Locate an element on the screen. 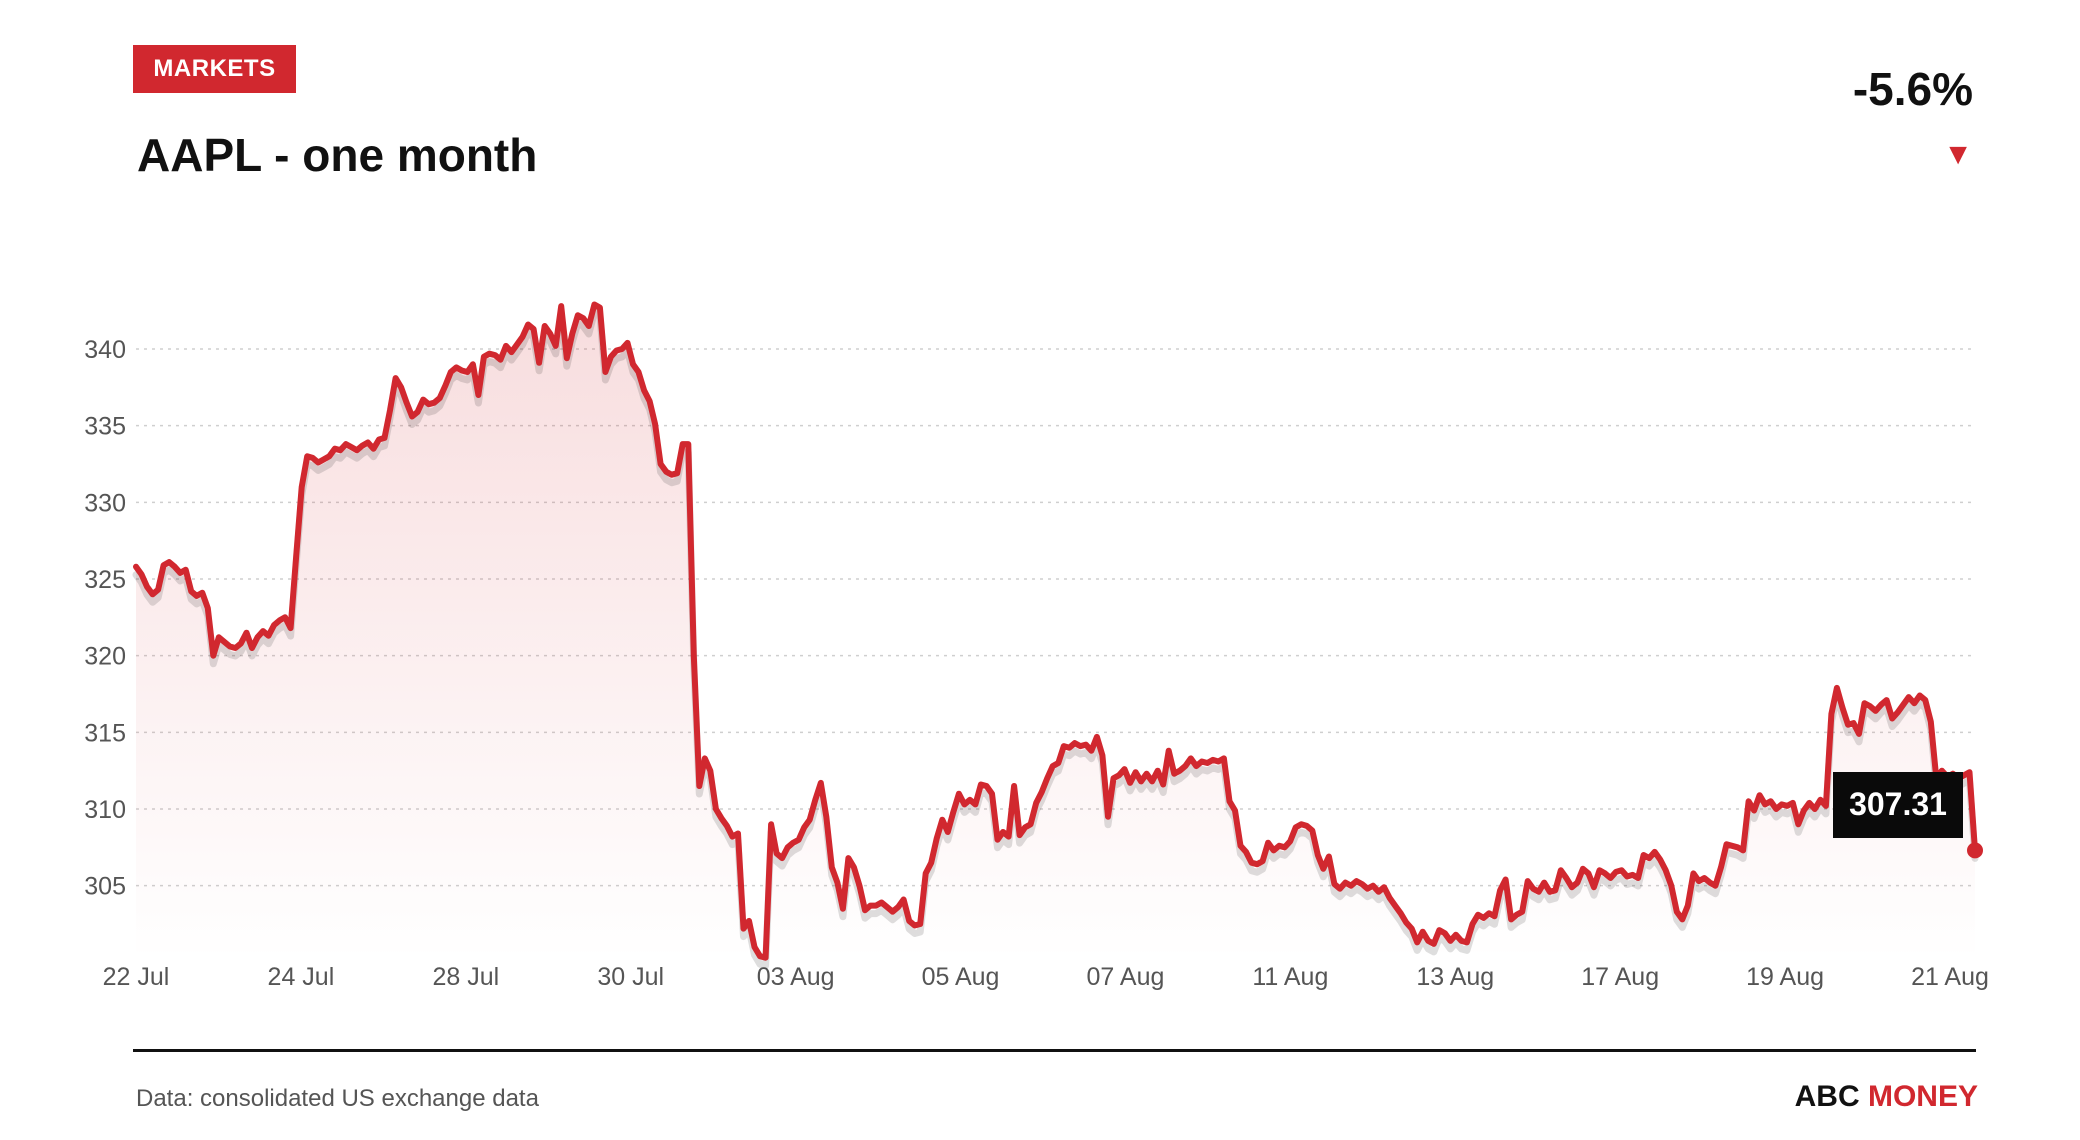  brand-abc: ABC is located at coordinates (1827, 1096).